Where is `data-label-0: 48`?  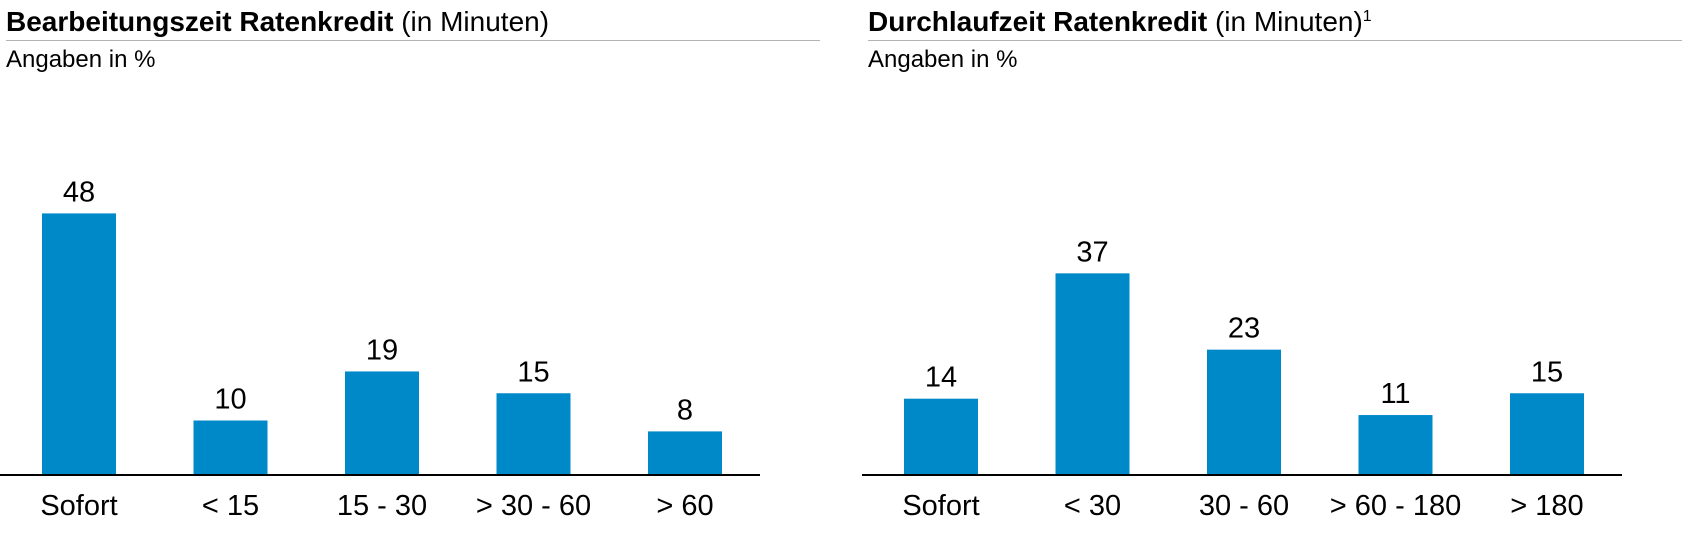 data-label-0: 48 is located at coordinates (79, 192).